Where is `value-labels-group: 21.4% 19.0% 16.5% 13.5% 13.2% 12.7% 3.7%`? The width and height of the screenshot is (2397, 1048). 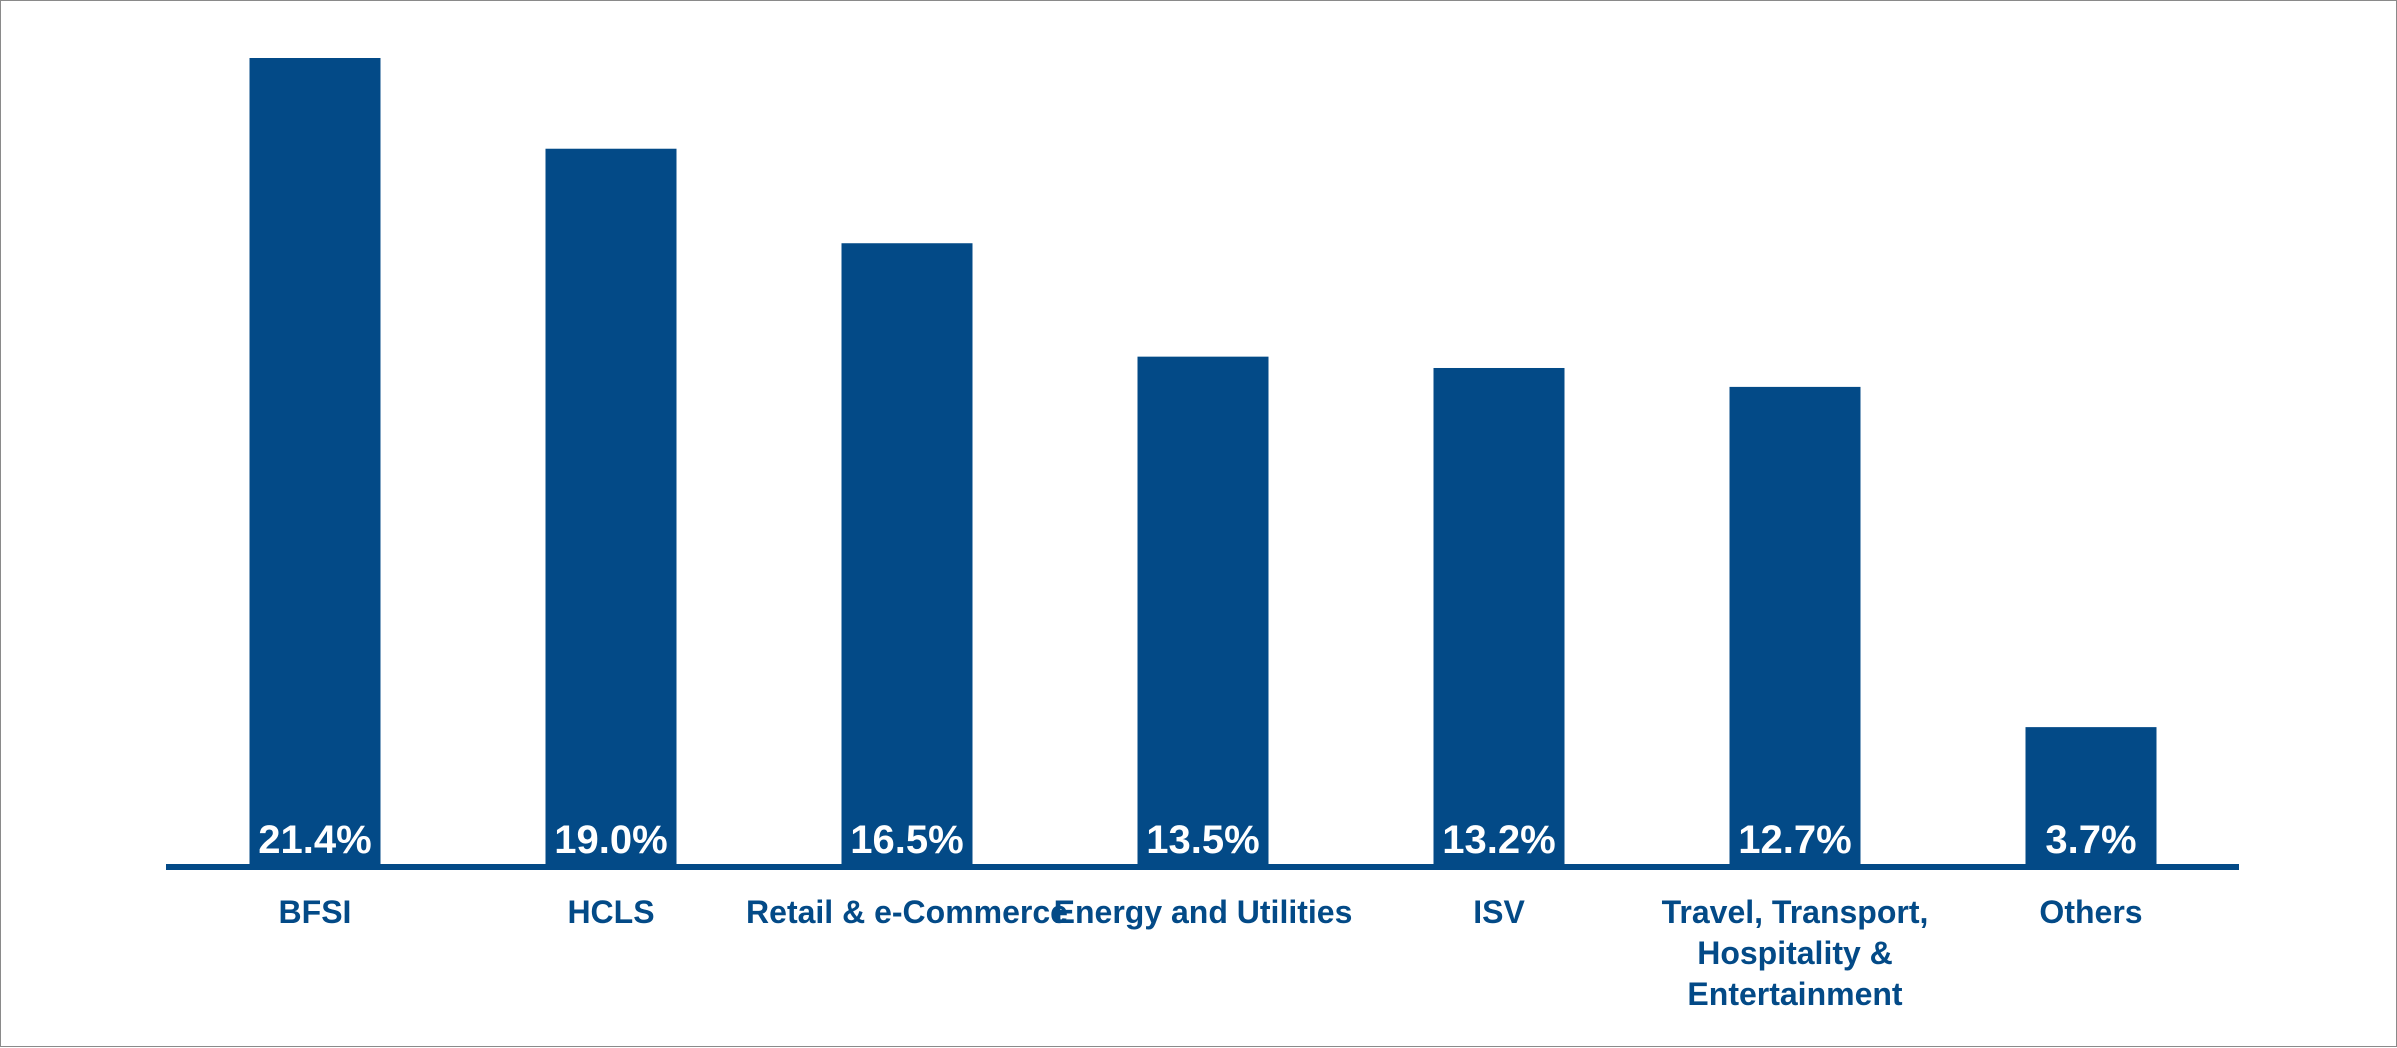 value-labels-group: 21.4% 19.0% 16.5% 13.5% 13.2% 12.7% 3.7% is located at coordinates (1197, 840).